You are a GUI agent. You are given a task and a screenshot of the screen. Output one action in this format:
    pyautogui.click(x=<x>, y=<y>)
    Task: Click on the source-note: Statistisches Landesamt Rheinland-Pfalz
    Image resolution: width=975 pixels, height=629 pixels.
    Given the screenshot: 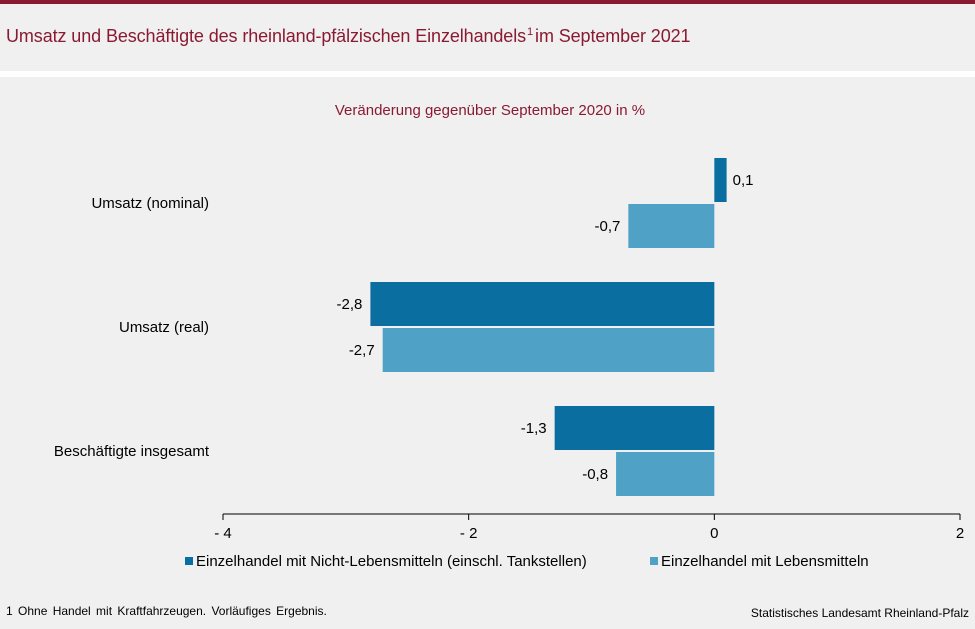 What is the action you would take?
    pyautogui.click(x=859, y=613)
    